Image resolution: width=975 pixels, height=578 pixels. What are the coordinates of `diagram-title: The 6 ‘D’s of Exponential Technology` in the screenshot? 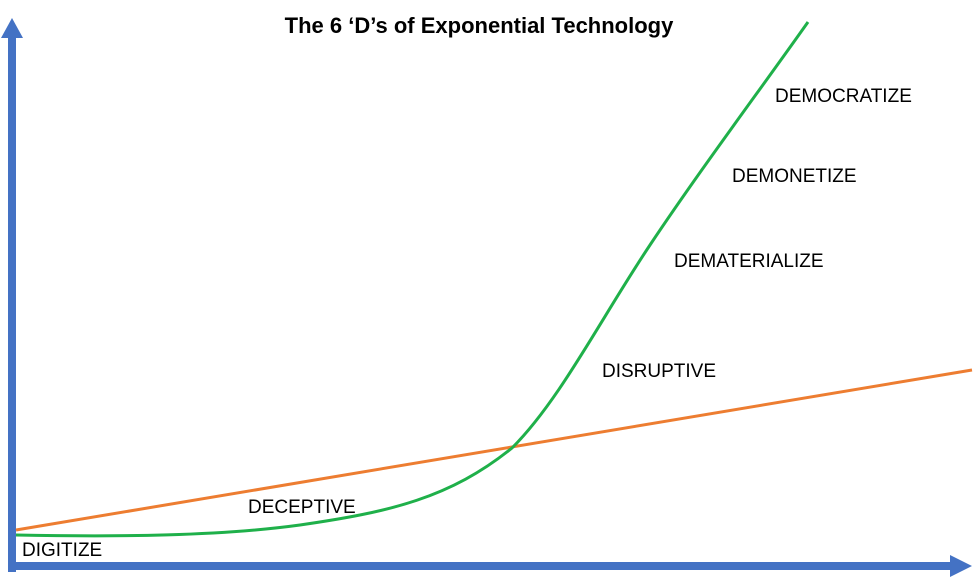 It's located at (479, 25).